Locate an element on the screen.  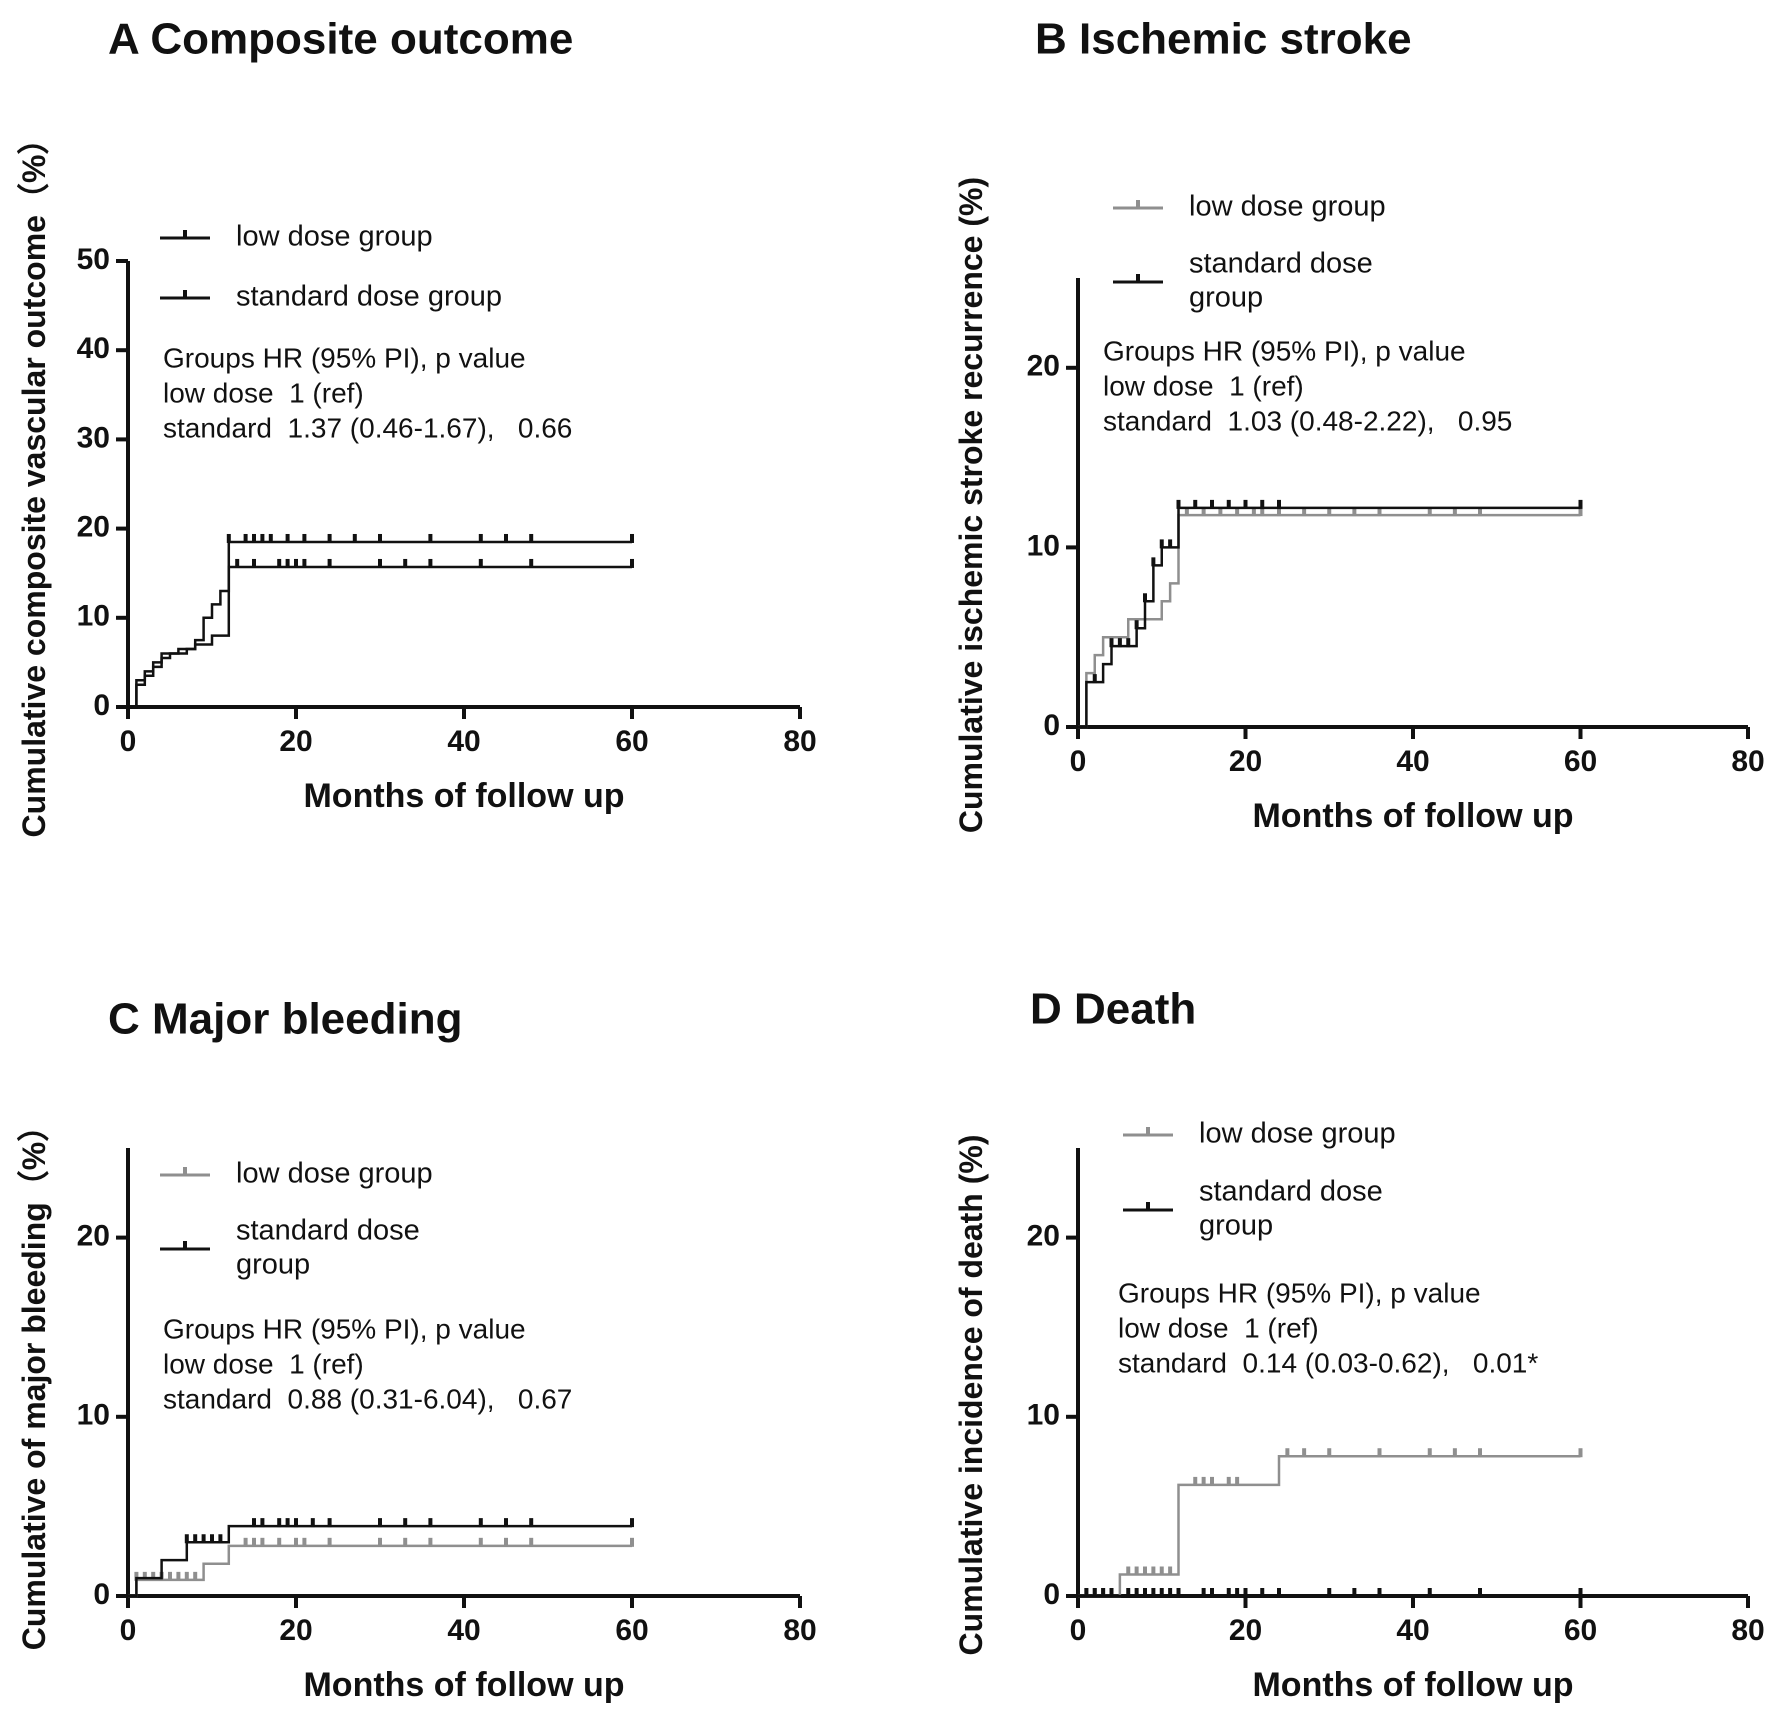
legend-label: standard dose group is located at coordinates (369, 297).